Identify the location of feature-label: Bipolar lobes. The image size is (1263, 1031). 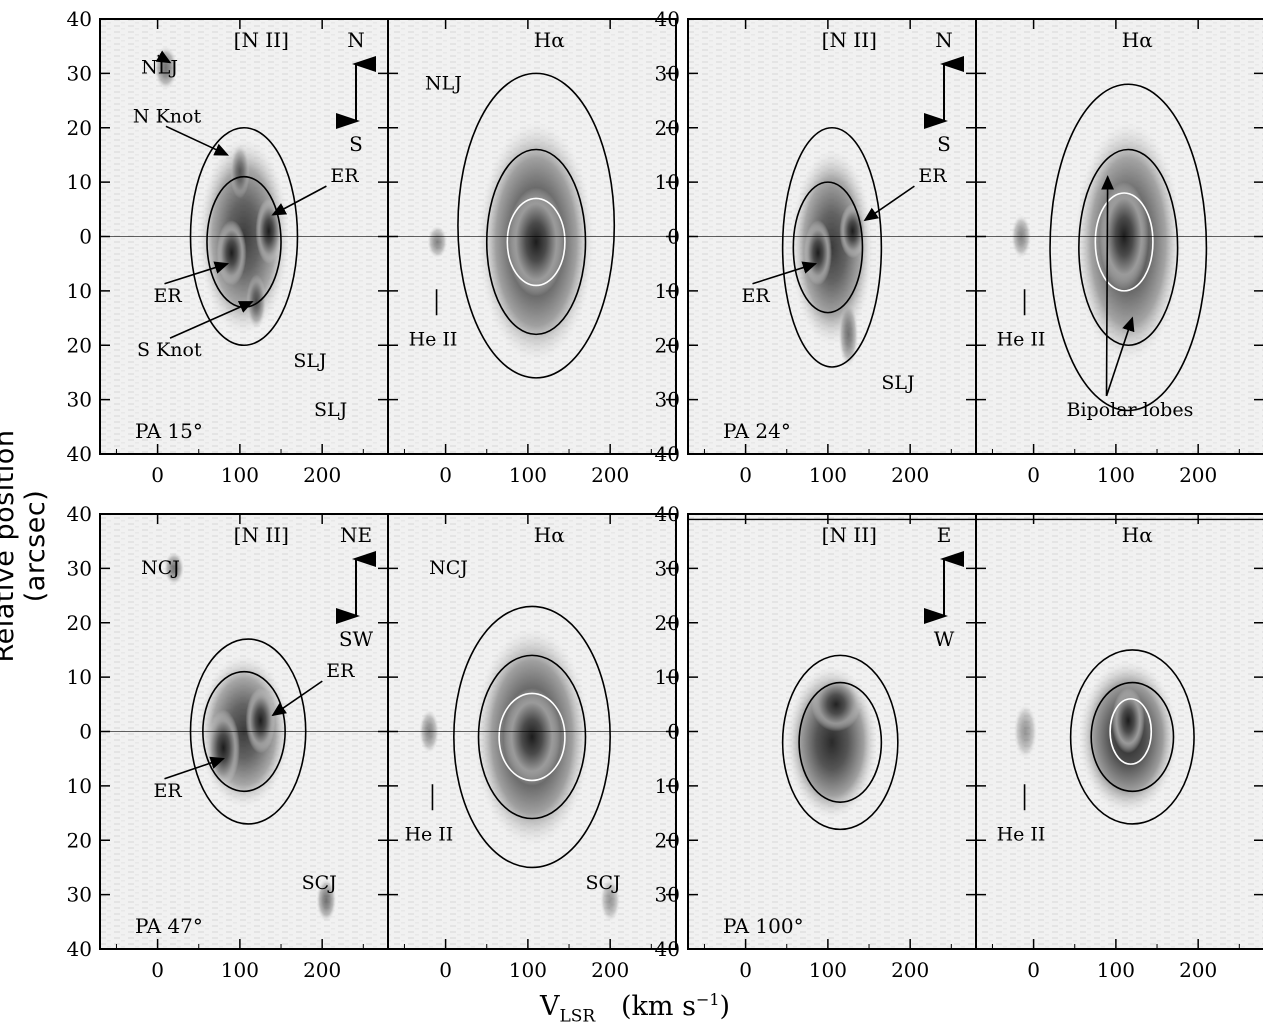
(1130, 410).